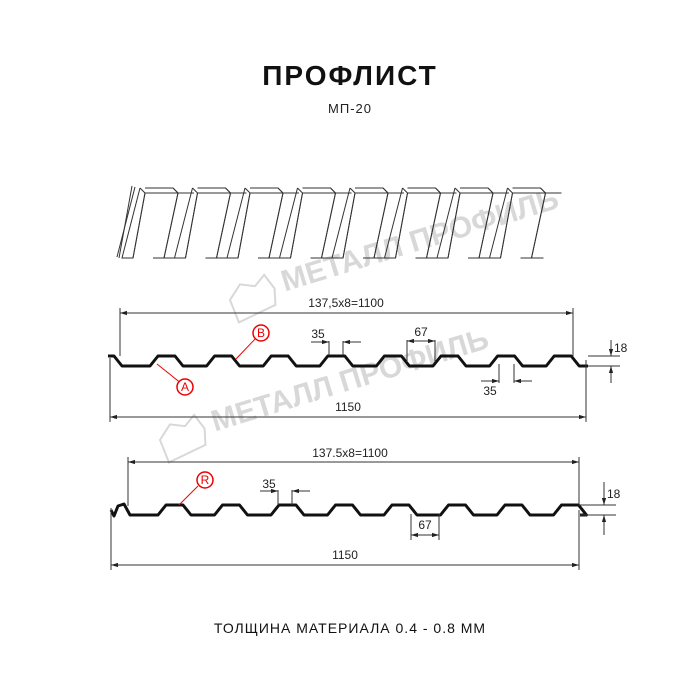 The image size is (700, 700). Describe the element at coordinates (350, 453) in the screenshot. I see `pitch-dimension: 137.5x8=1100` at that location.